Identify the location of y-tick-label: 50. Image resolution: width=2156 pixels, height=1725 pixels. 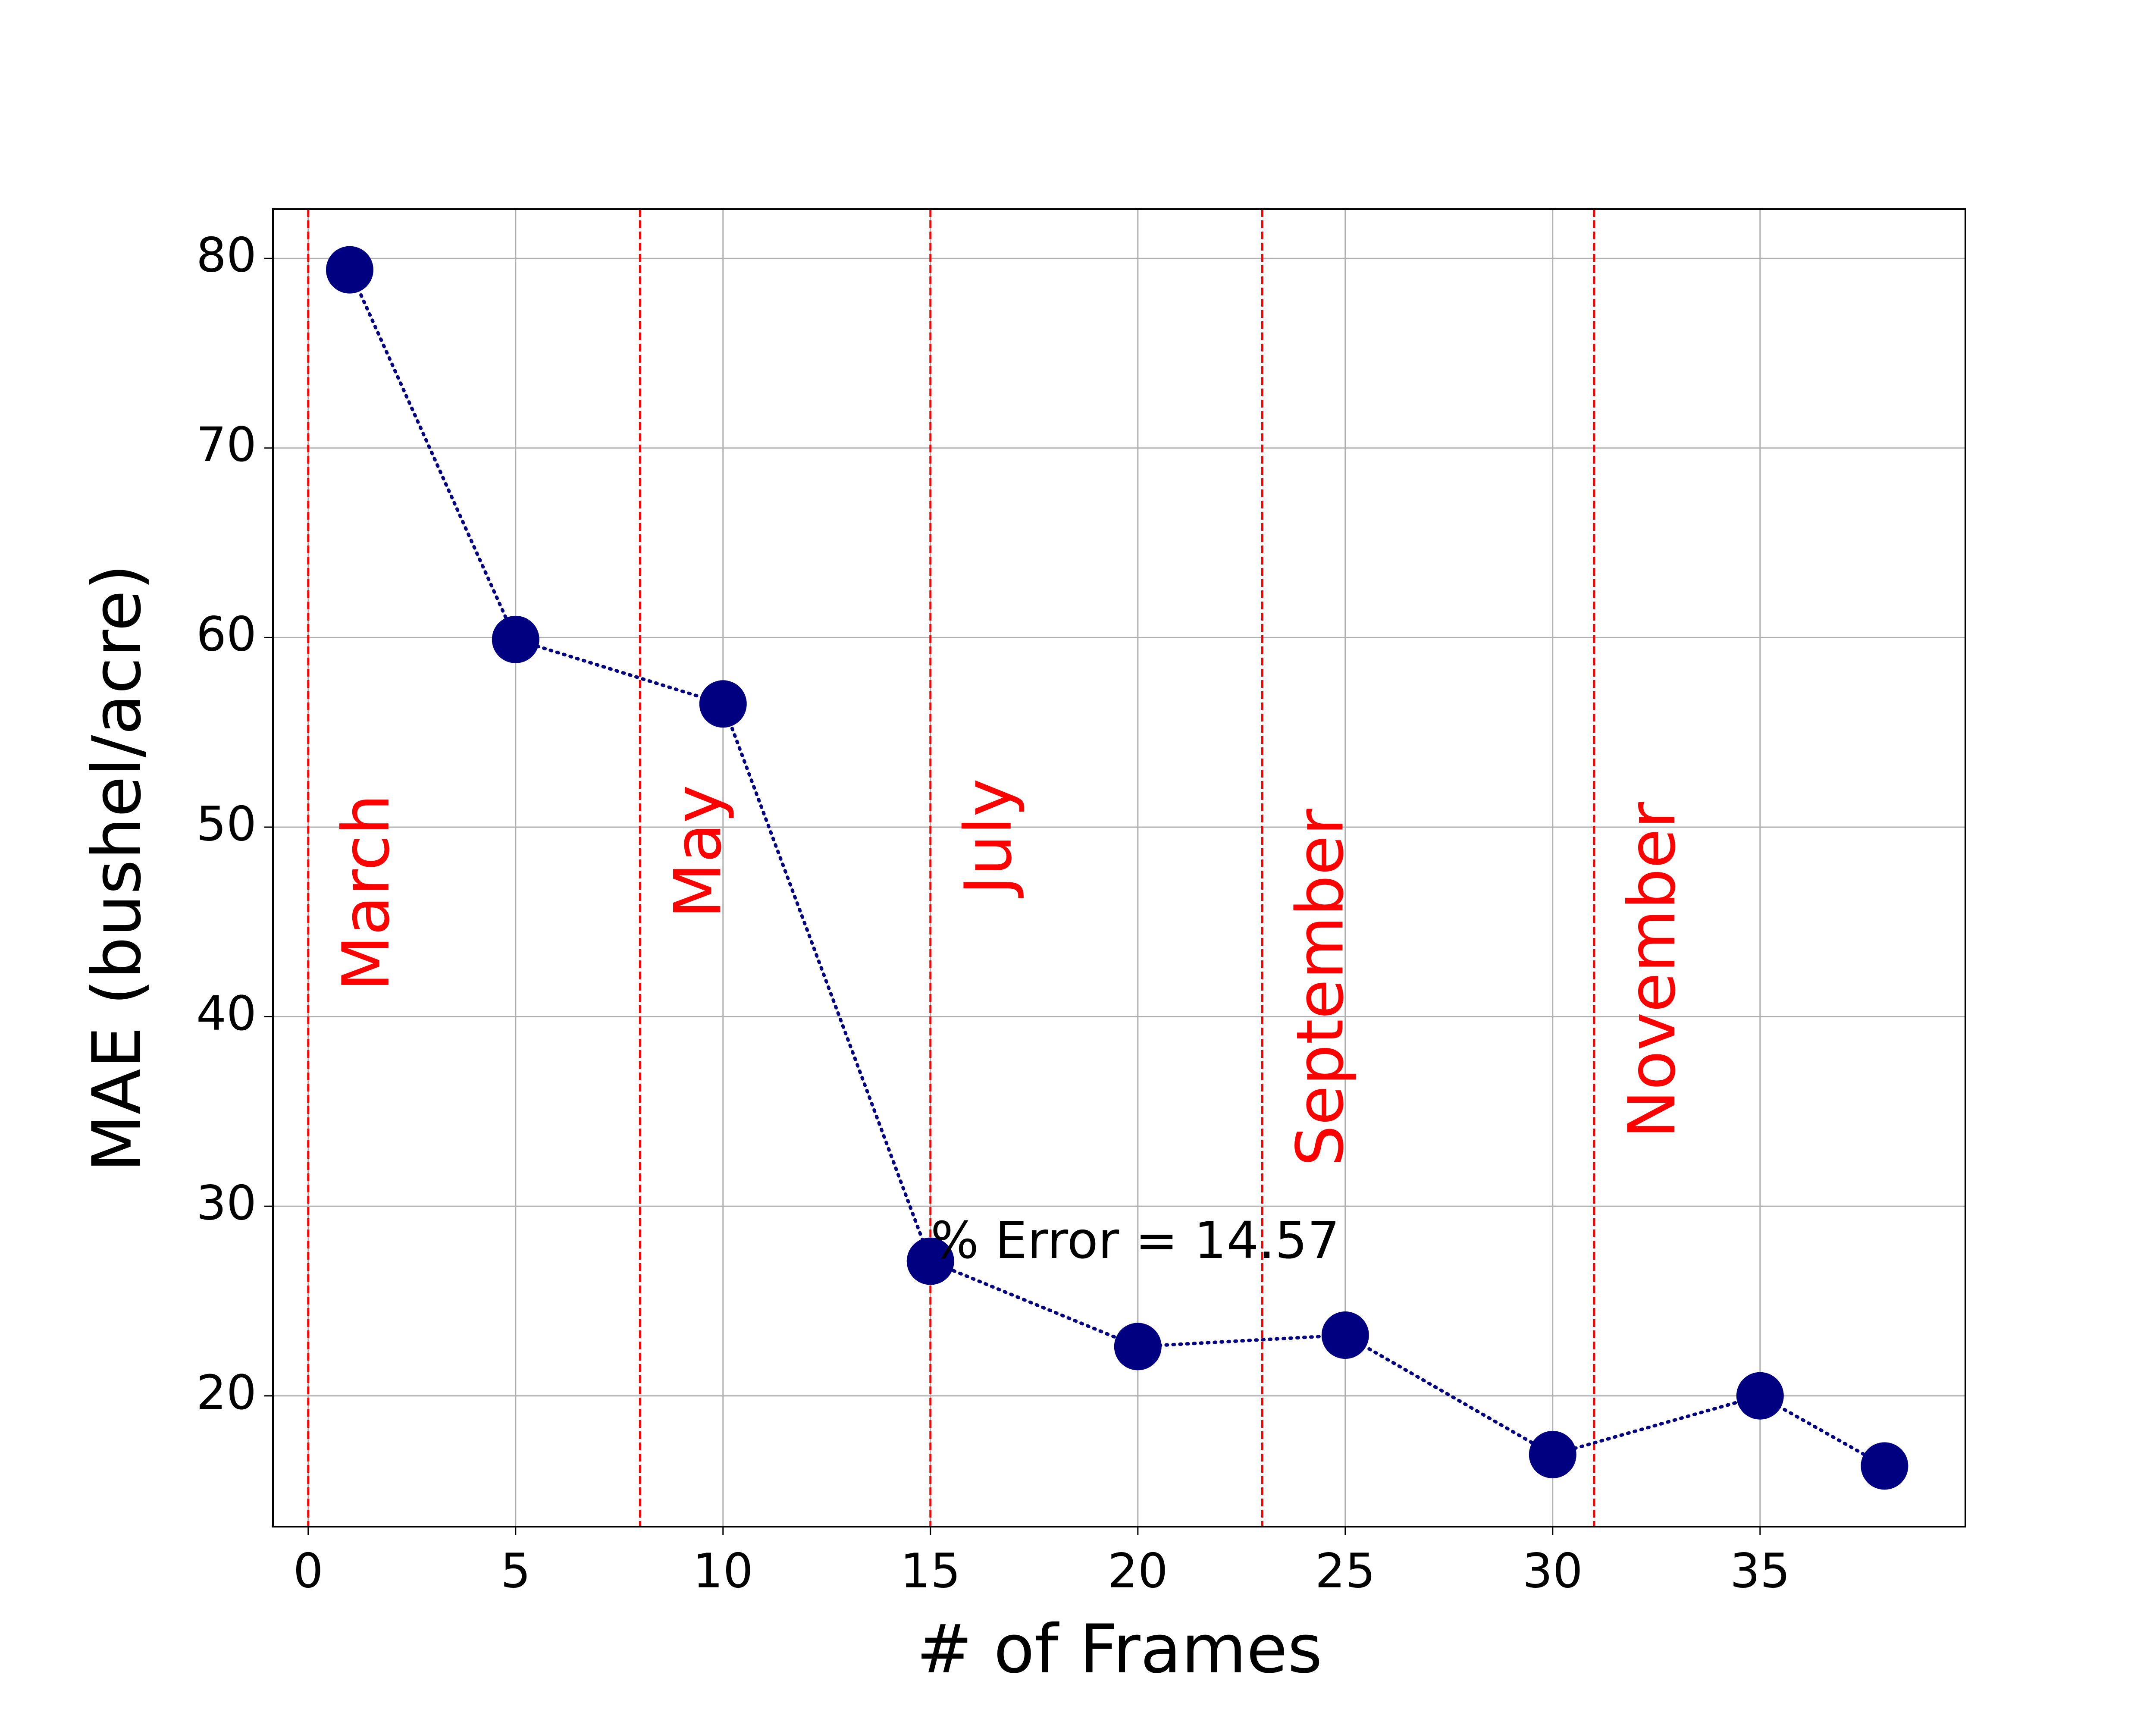
(226, 824).